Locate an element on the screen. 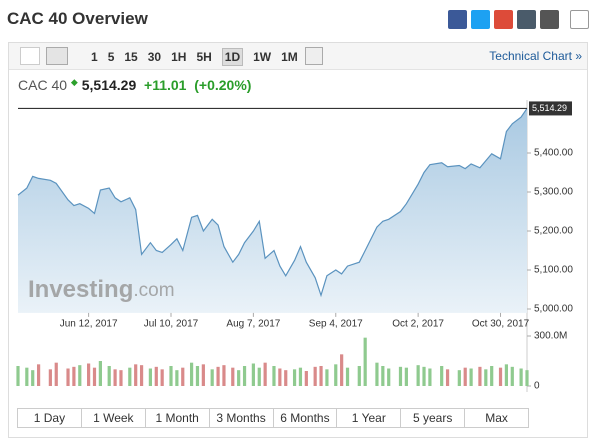 This screenshot has width=594, height=445. range-button: 1 Month is located at coordinates (178, 418).